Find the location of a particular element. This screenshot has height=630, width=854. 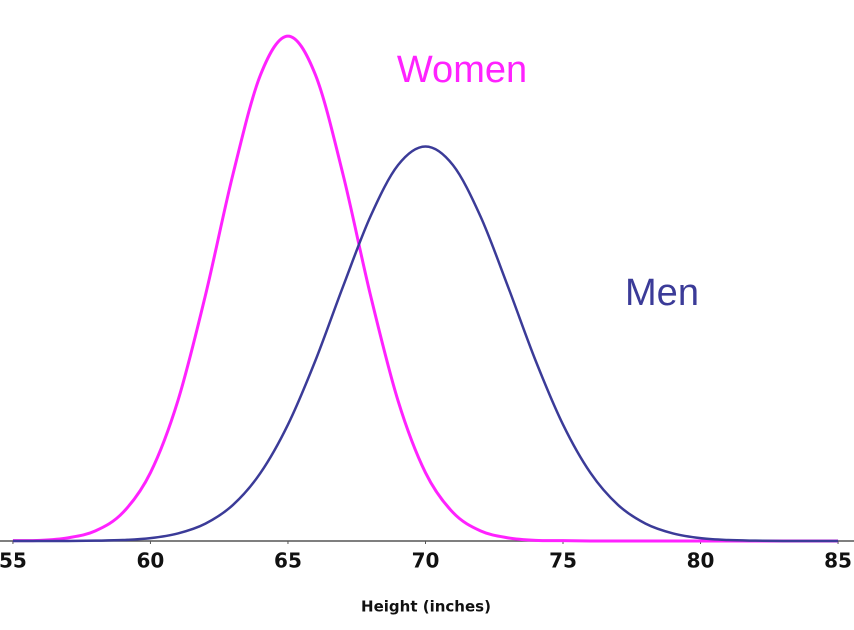

series-label: Women is located at coordinates (462, 70).